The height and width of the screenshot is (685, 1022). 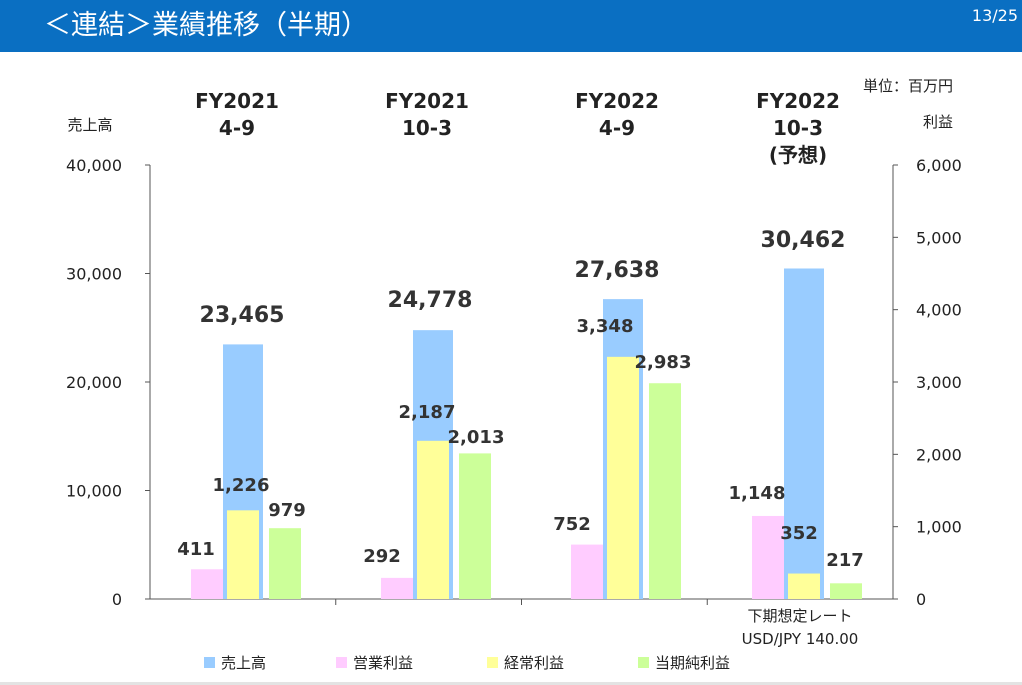 What do you see at coordinates (94, 274) in the screenshot?
I see `left-tick-label: 30,000` at bounding box center [94, 274].